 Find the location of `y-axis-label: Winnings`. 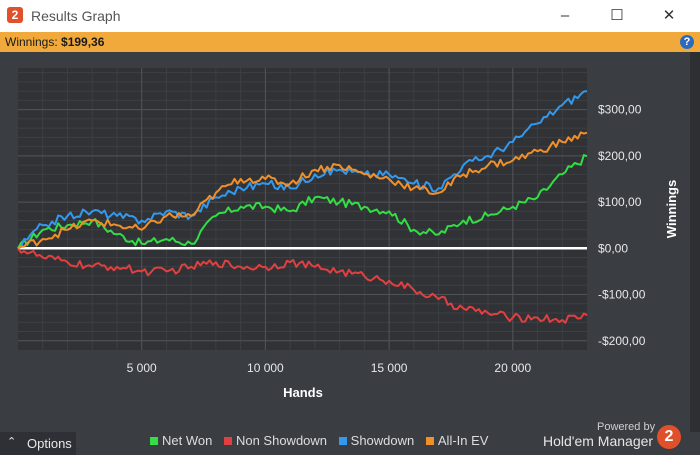

y-axis-label: Winnings is located at coordinates (671, 209).